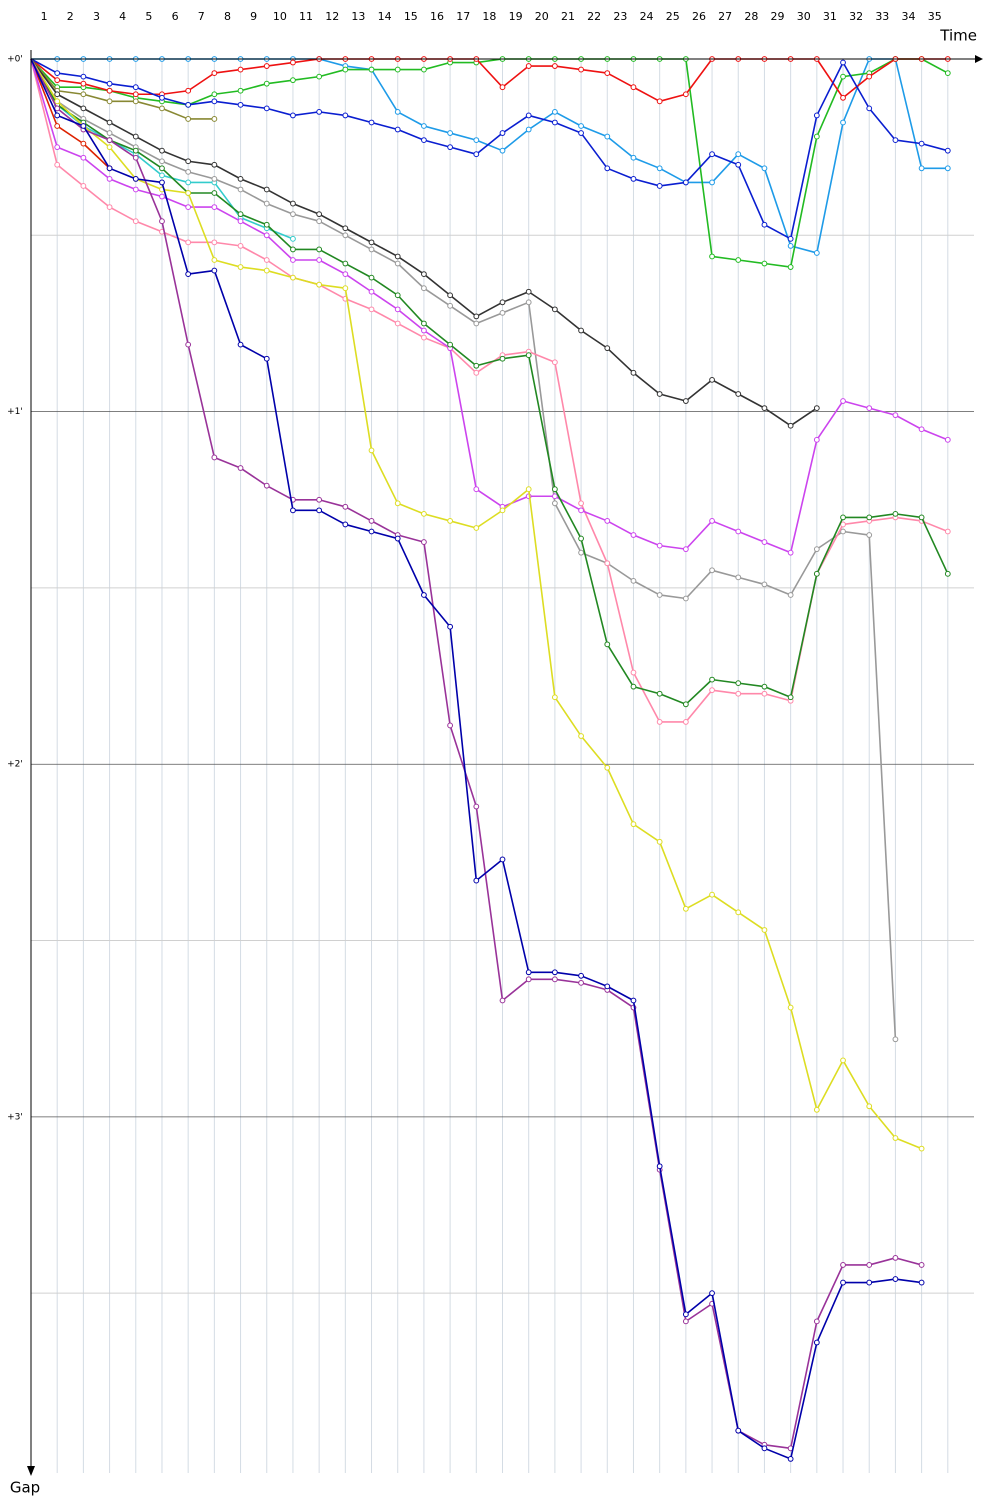  I want to click on x-tick-label: 1, so click(44, 16).